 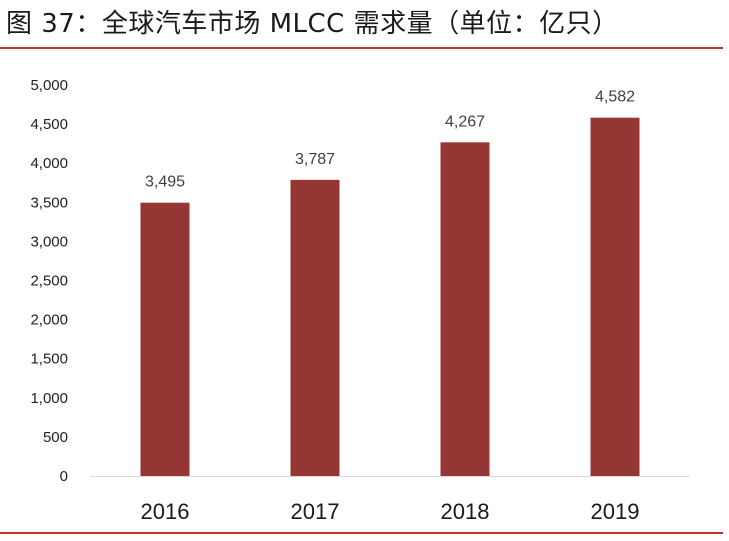 What do you see at coordinates (49, 85) in the screenshot?
I see `y-tick-label: 5,000` at bounding box center [49, 85].